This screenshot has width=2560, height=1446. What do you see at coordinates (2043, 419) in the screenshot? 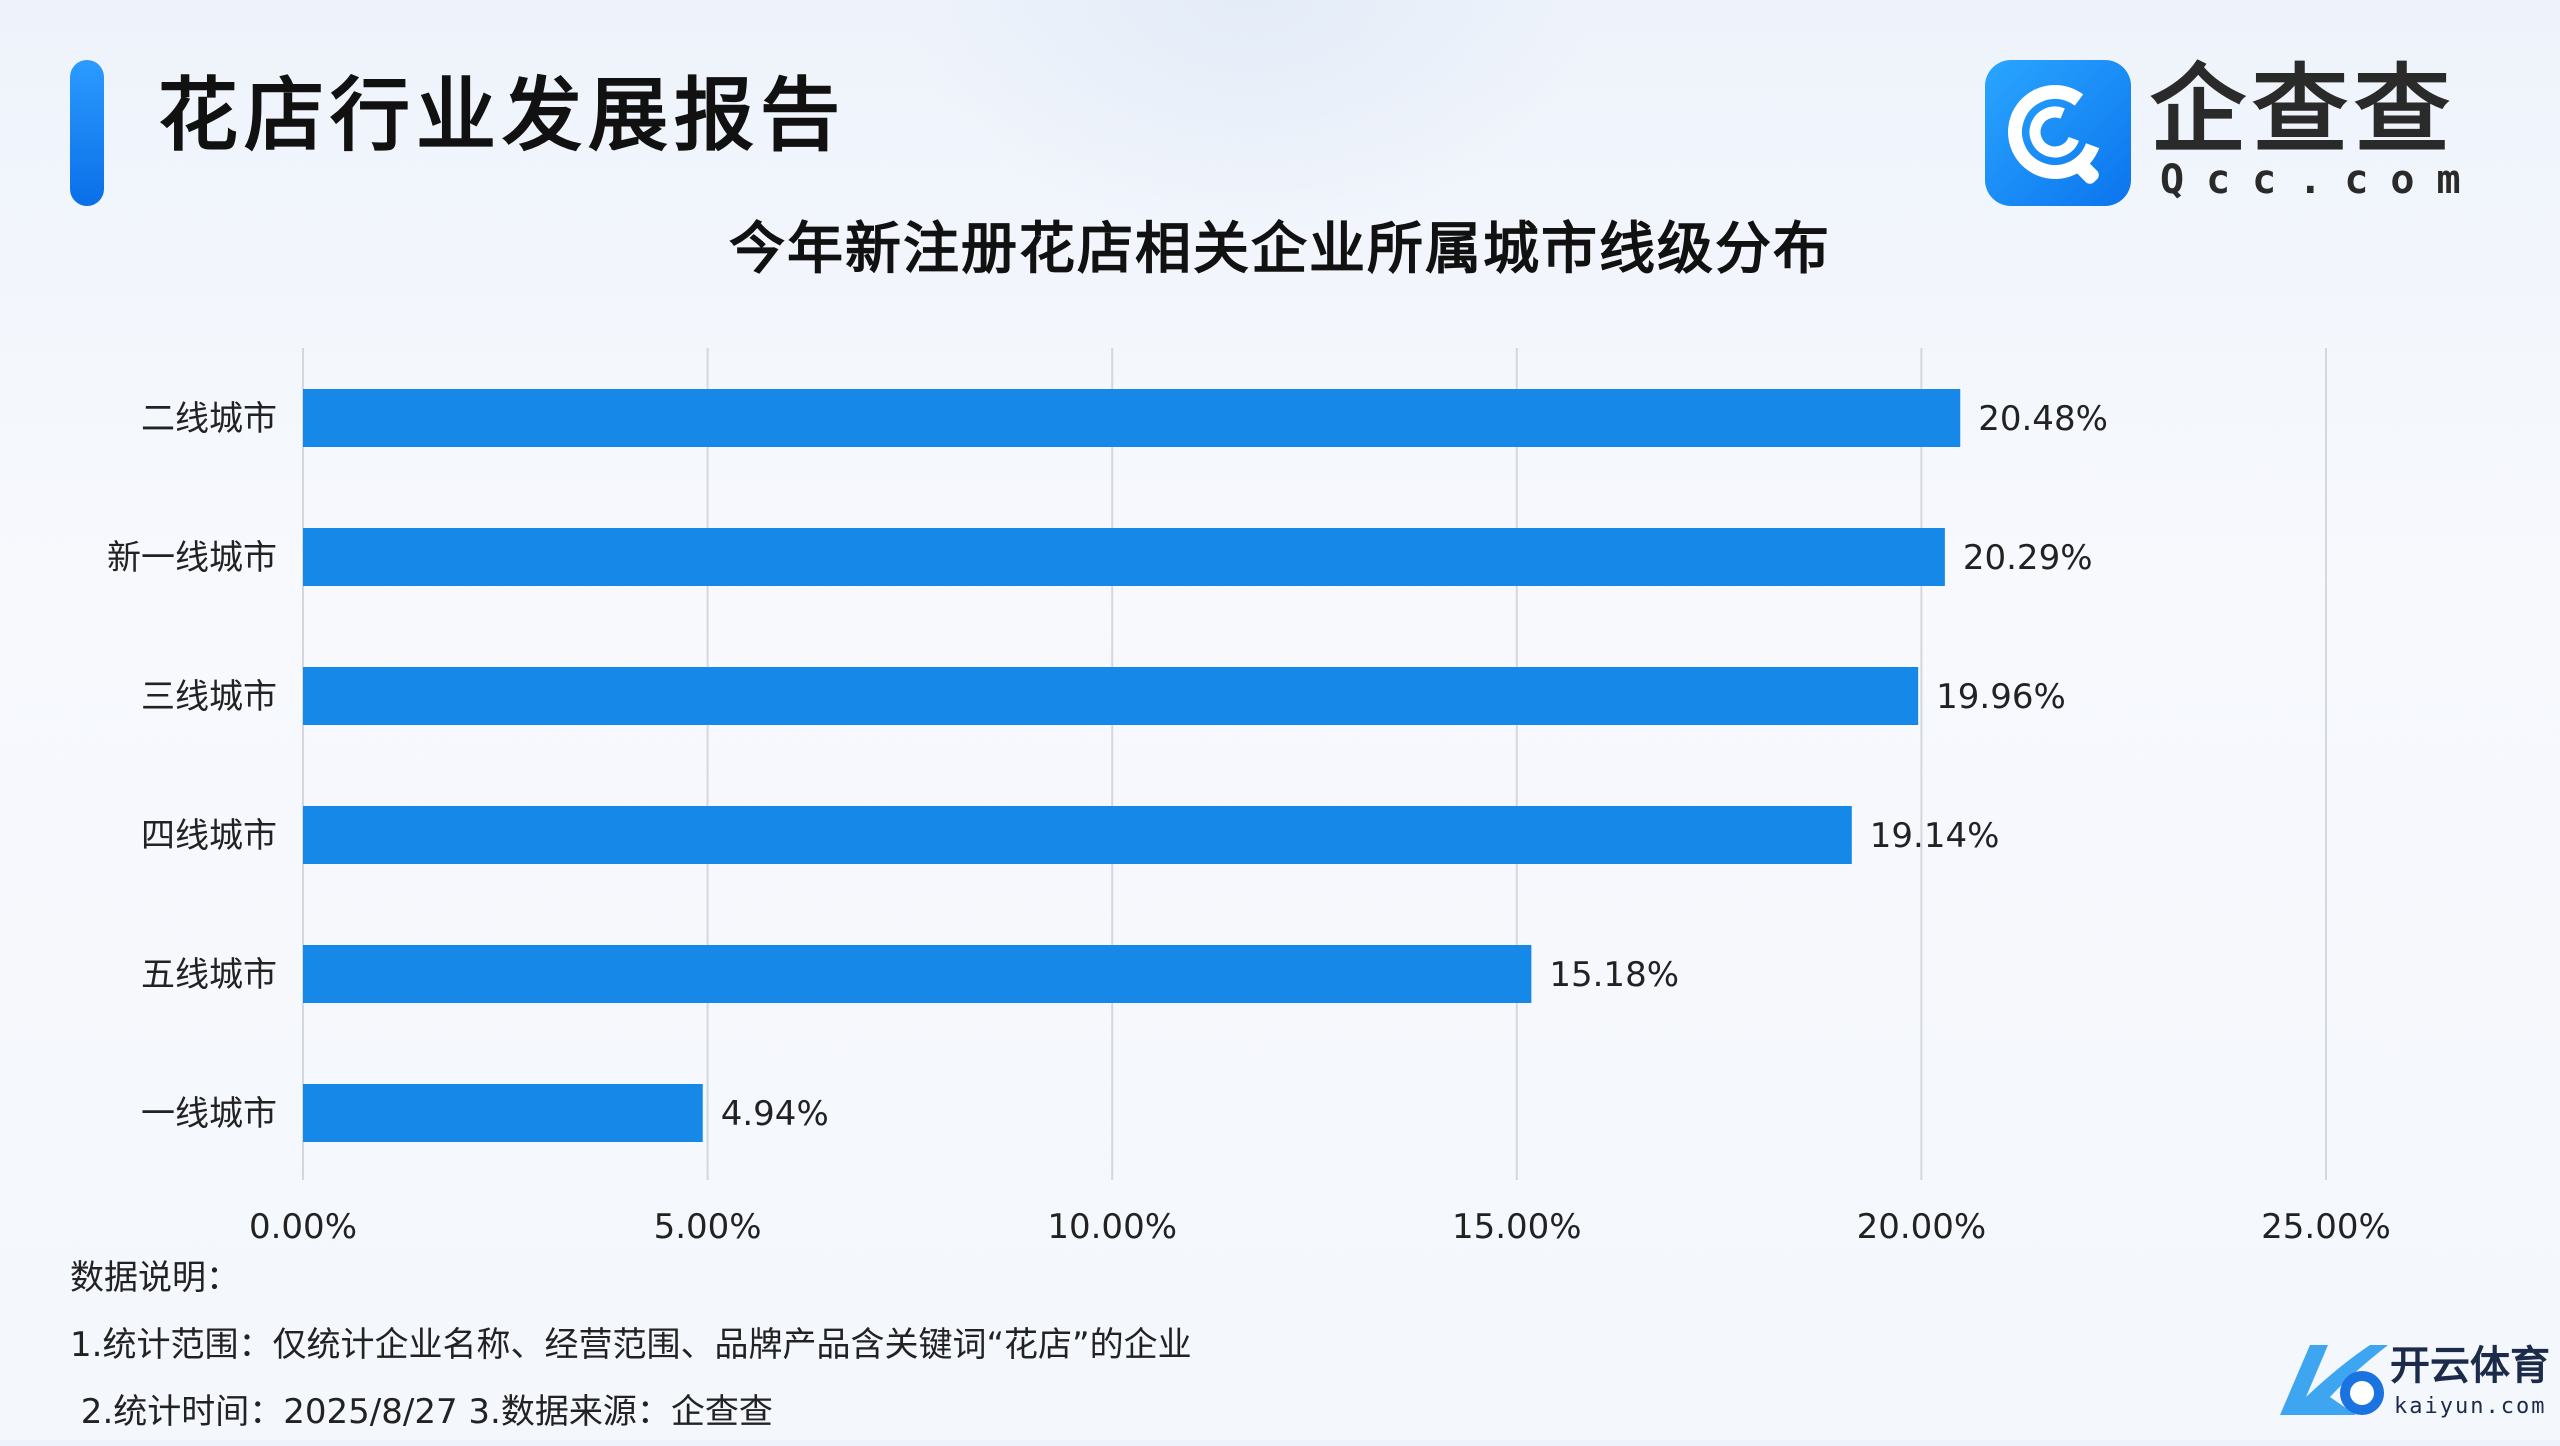
I see `data-label: 20.48%` at bounding box center [2043, 419].